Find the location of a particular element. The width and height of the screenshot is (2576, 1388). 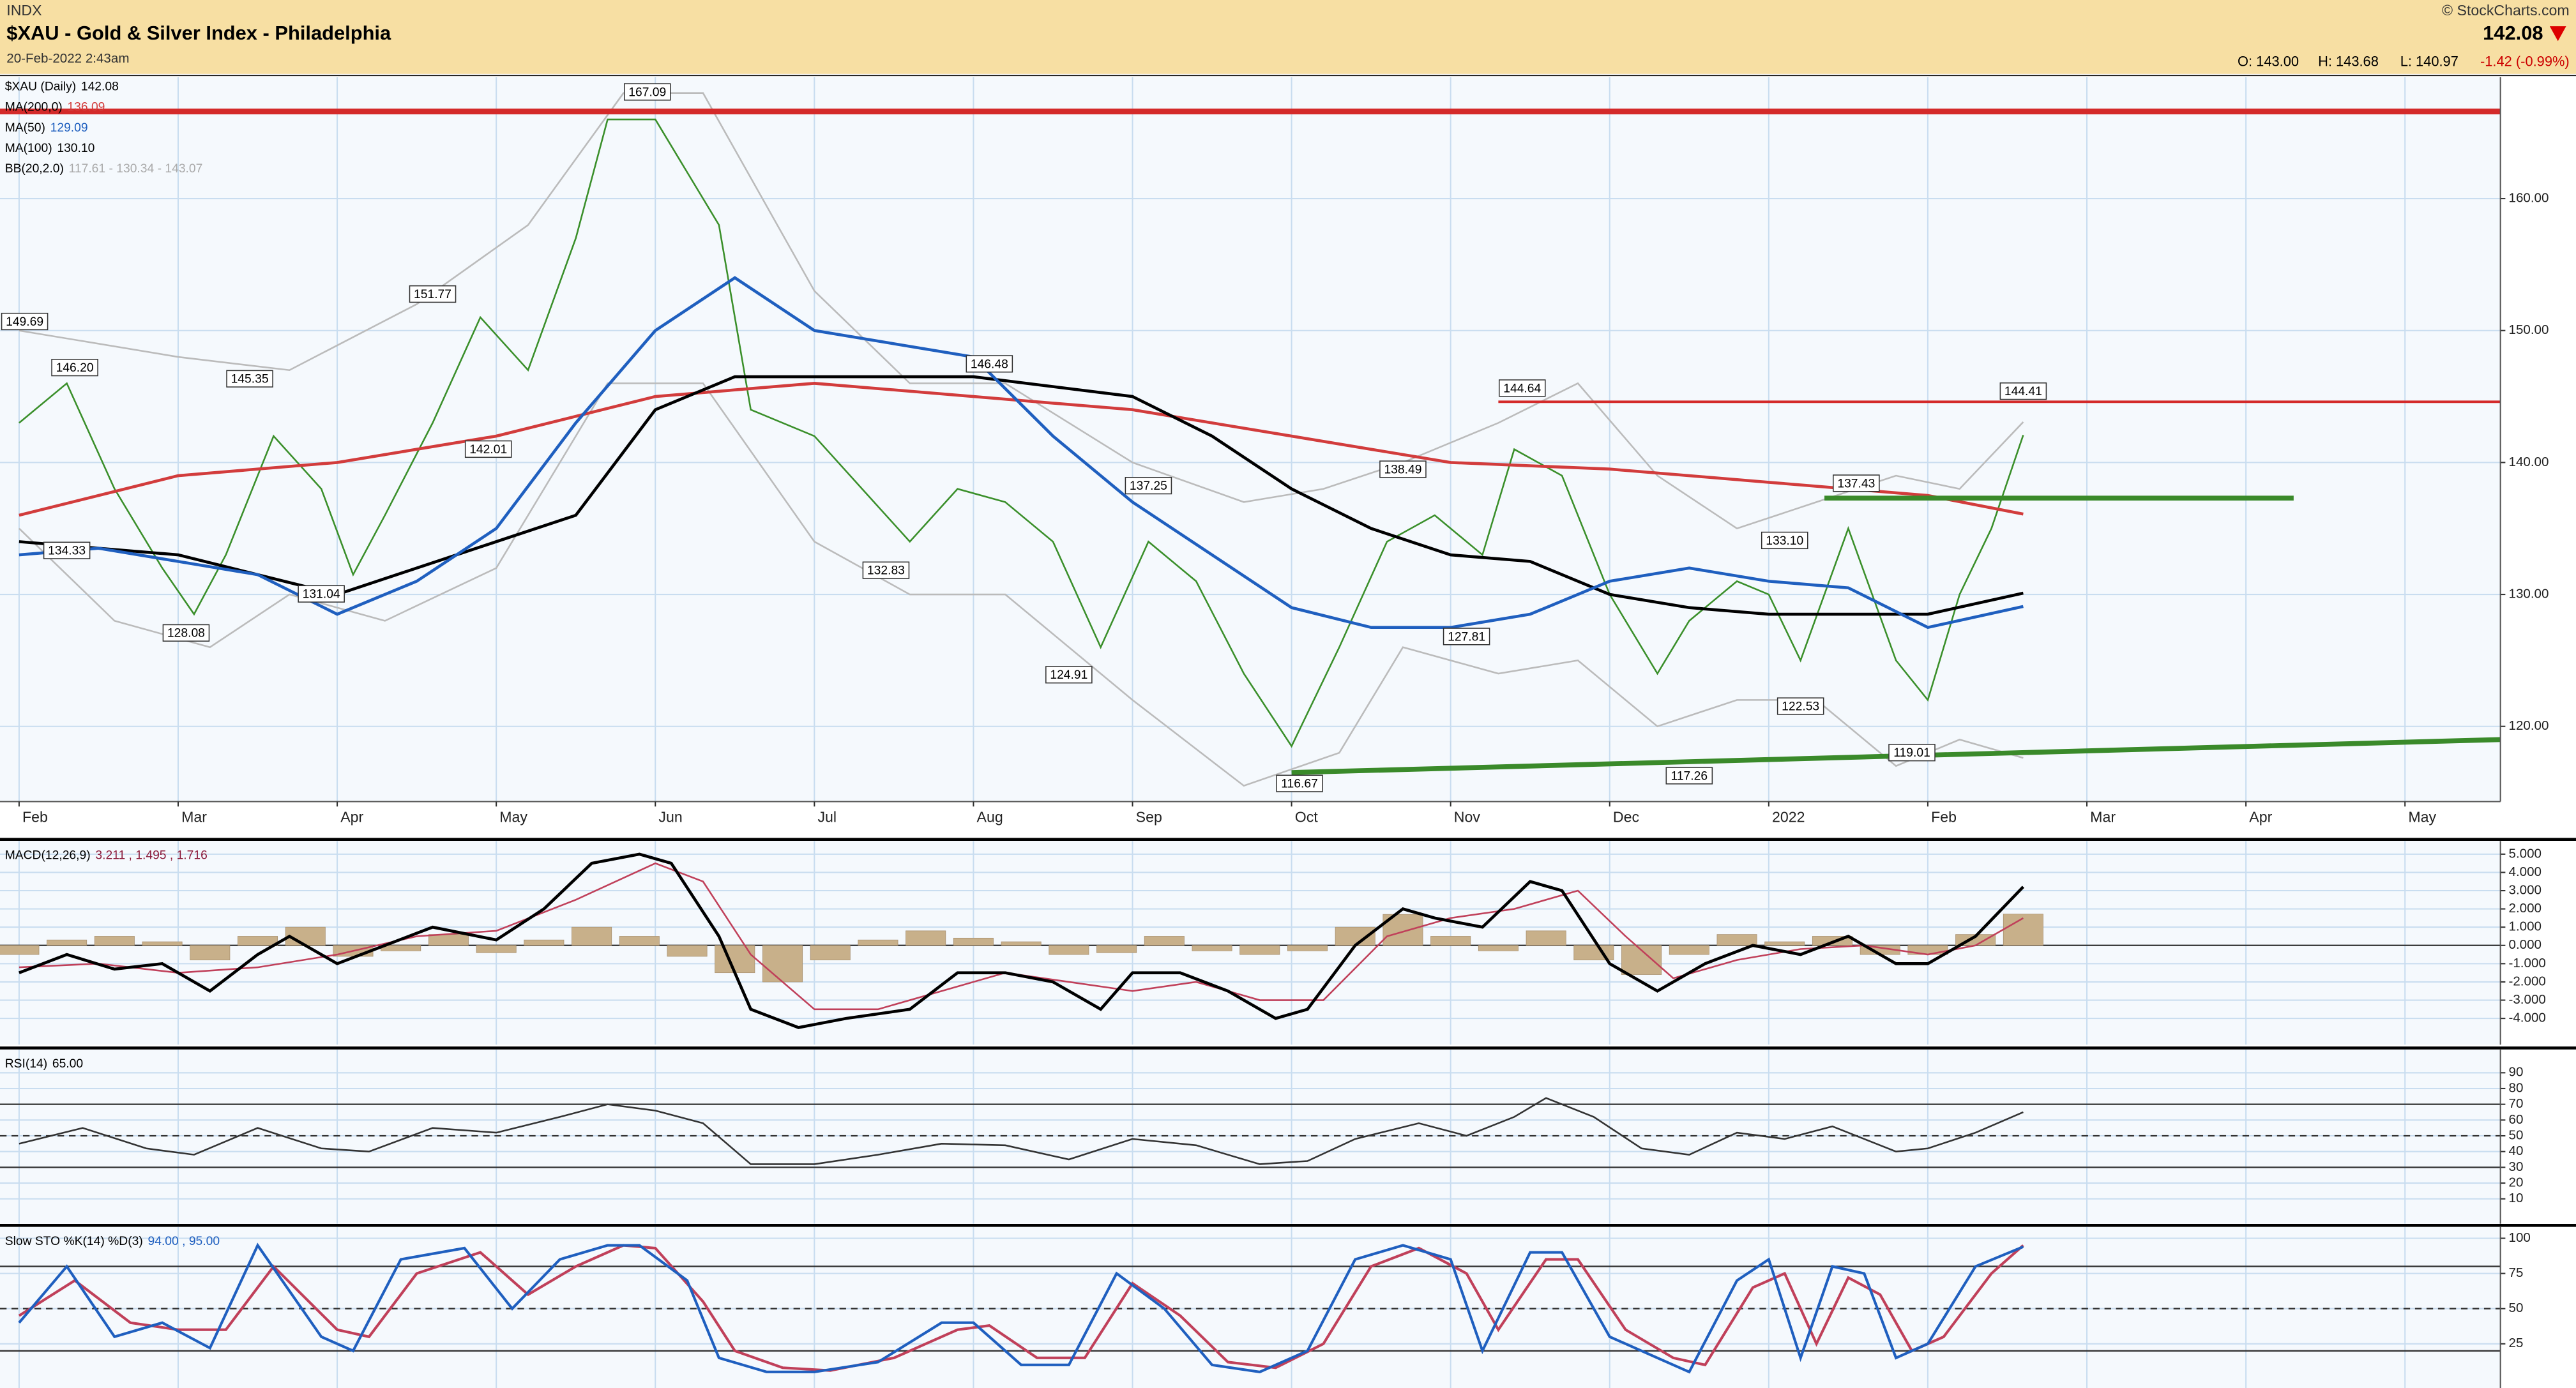

legend-name: BB(20,2.0) is located at coordinates (34, 169).